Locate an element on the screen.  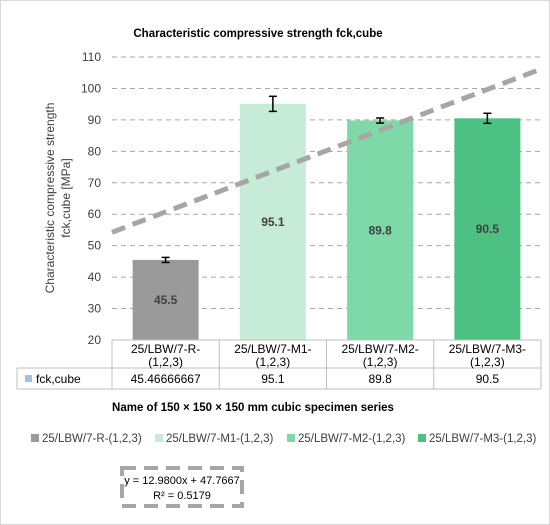
data-label: 95.1 is located at coordinates (273, 222).